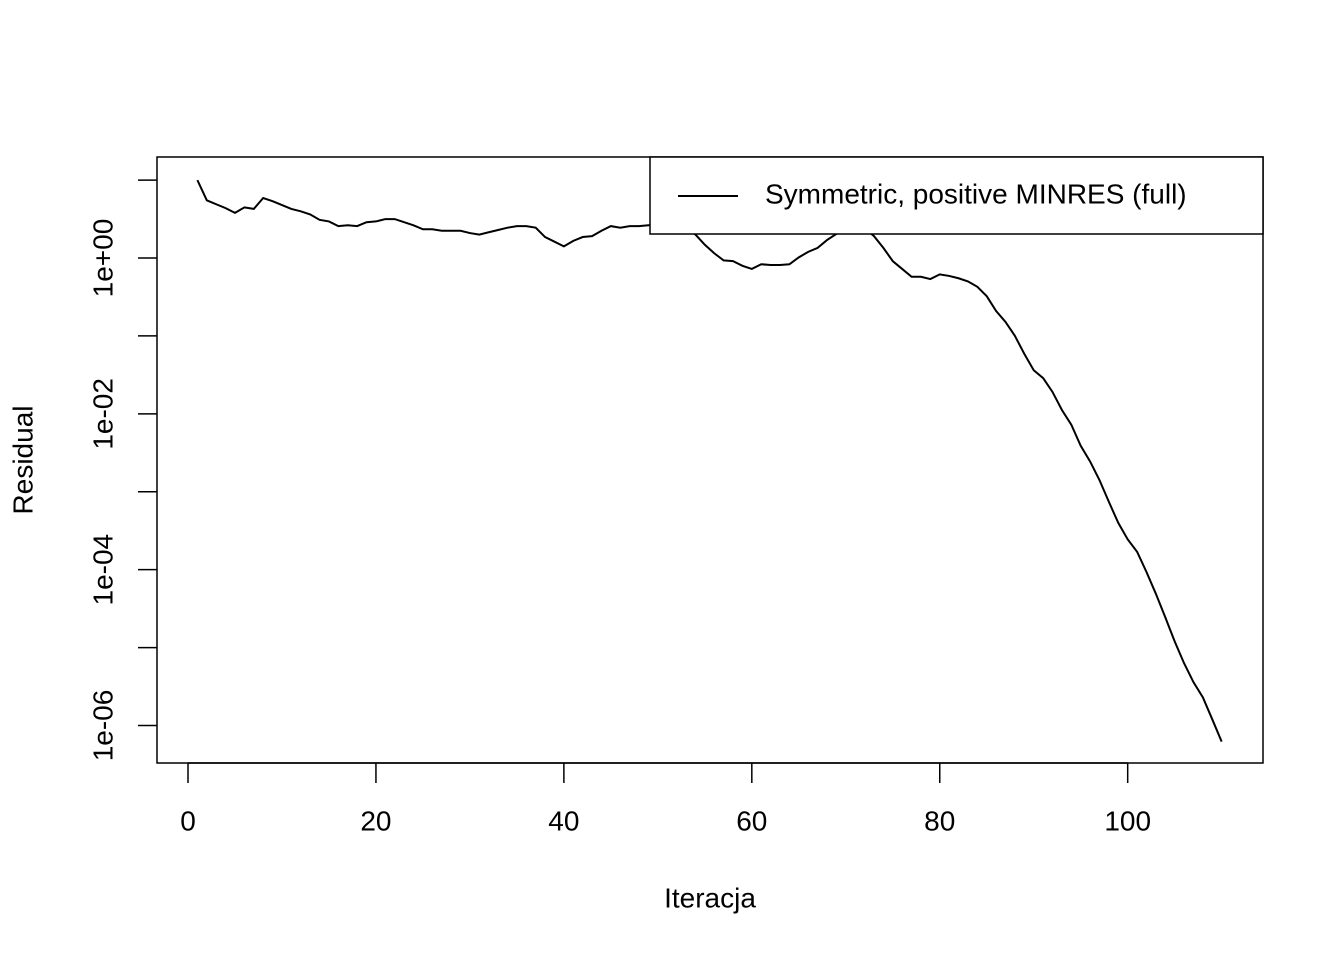  Describe the element at coordinates (102, 726) in the screenshot. I see `y-tick-label: 1e-06` at that location.